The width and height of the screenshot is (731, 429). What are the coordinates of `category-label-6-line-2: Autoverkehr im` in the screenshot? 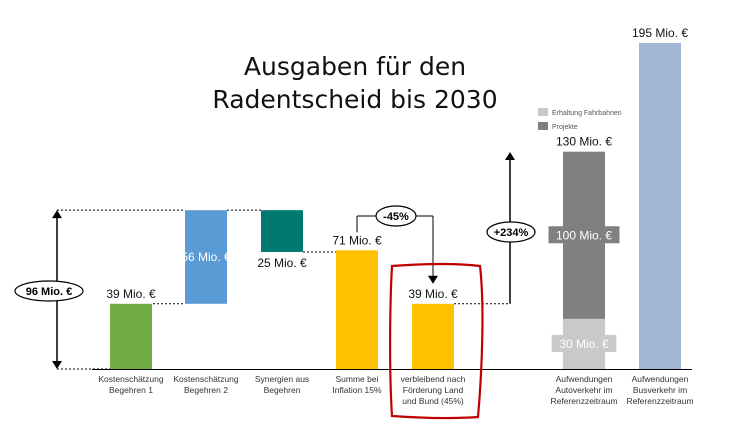 It's located at (583, 390).